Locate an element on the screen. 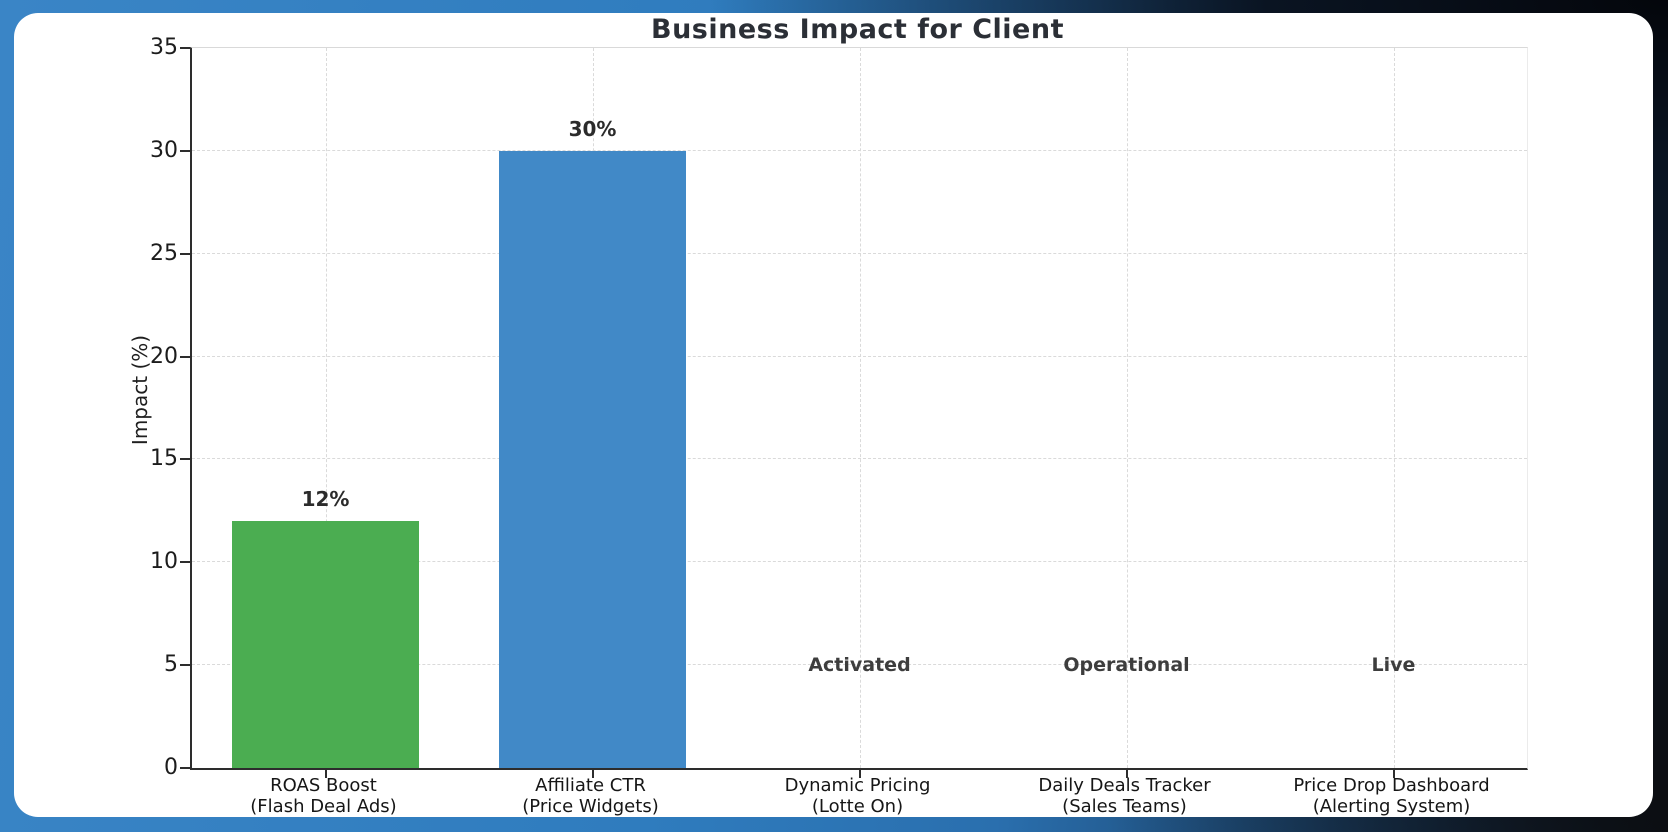 This screenshot has width=1668, height=832. x-tick-label-line: (Price Widgets) is located at coordinates (590, 807).